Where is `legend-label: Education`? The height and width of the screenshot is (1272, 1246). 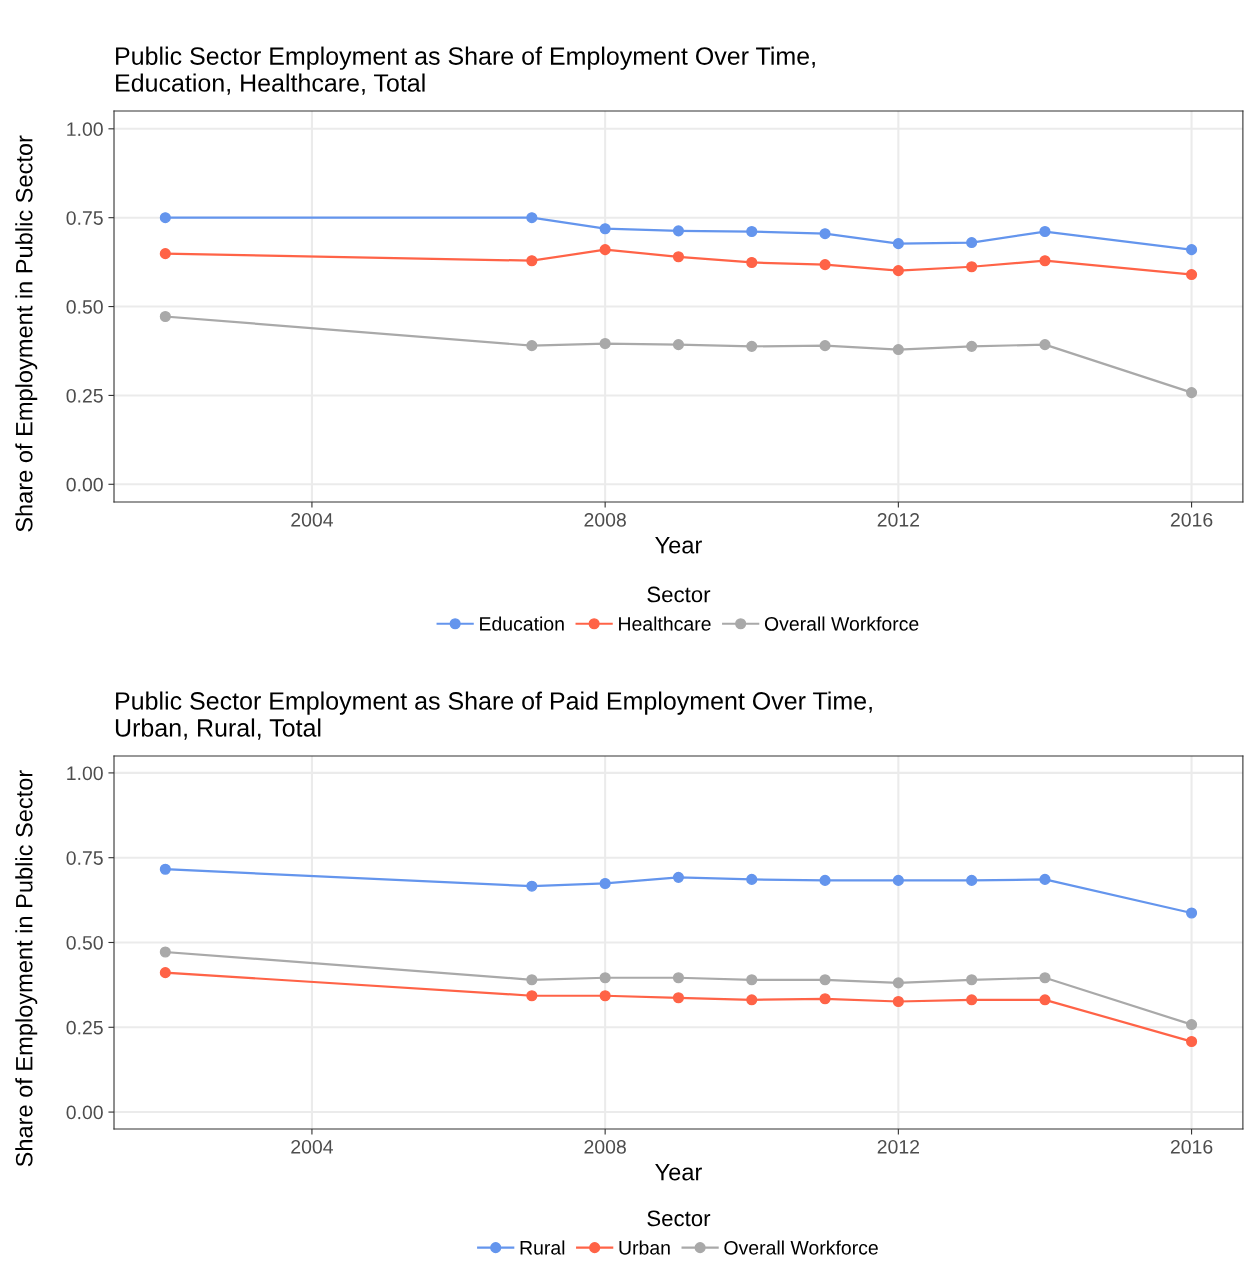
legend-label: Education is located at coordinates (522, 623).